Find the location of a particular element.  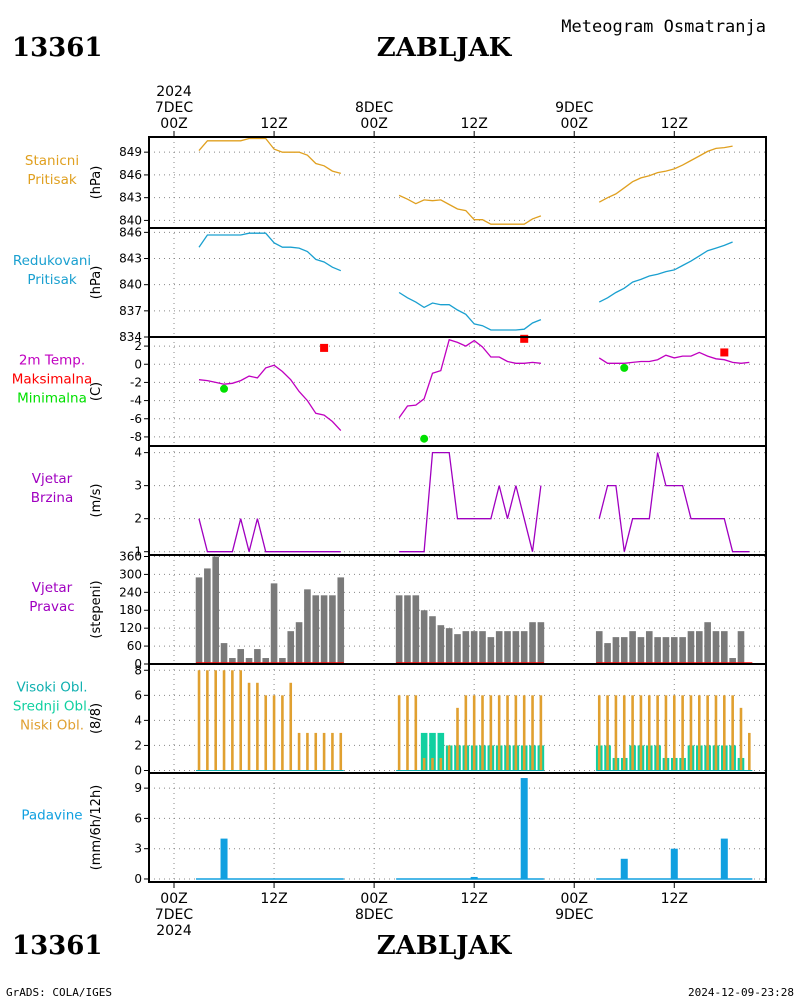

panel-temperature: 2 0 -2 -4 -6 -8 2m Temp. Maksimalna Minimalna (C) is located at coordinates (389, 390).